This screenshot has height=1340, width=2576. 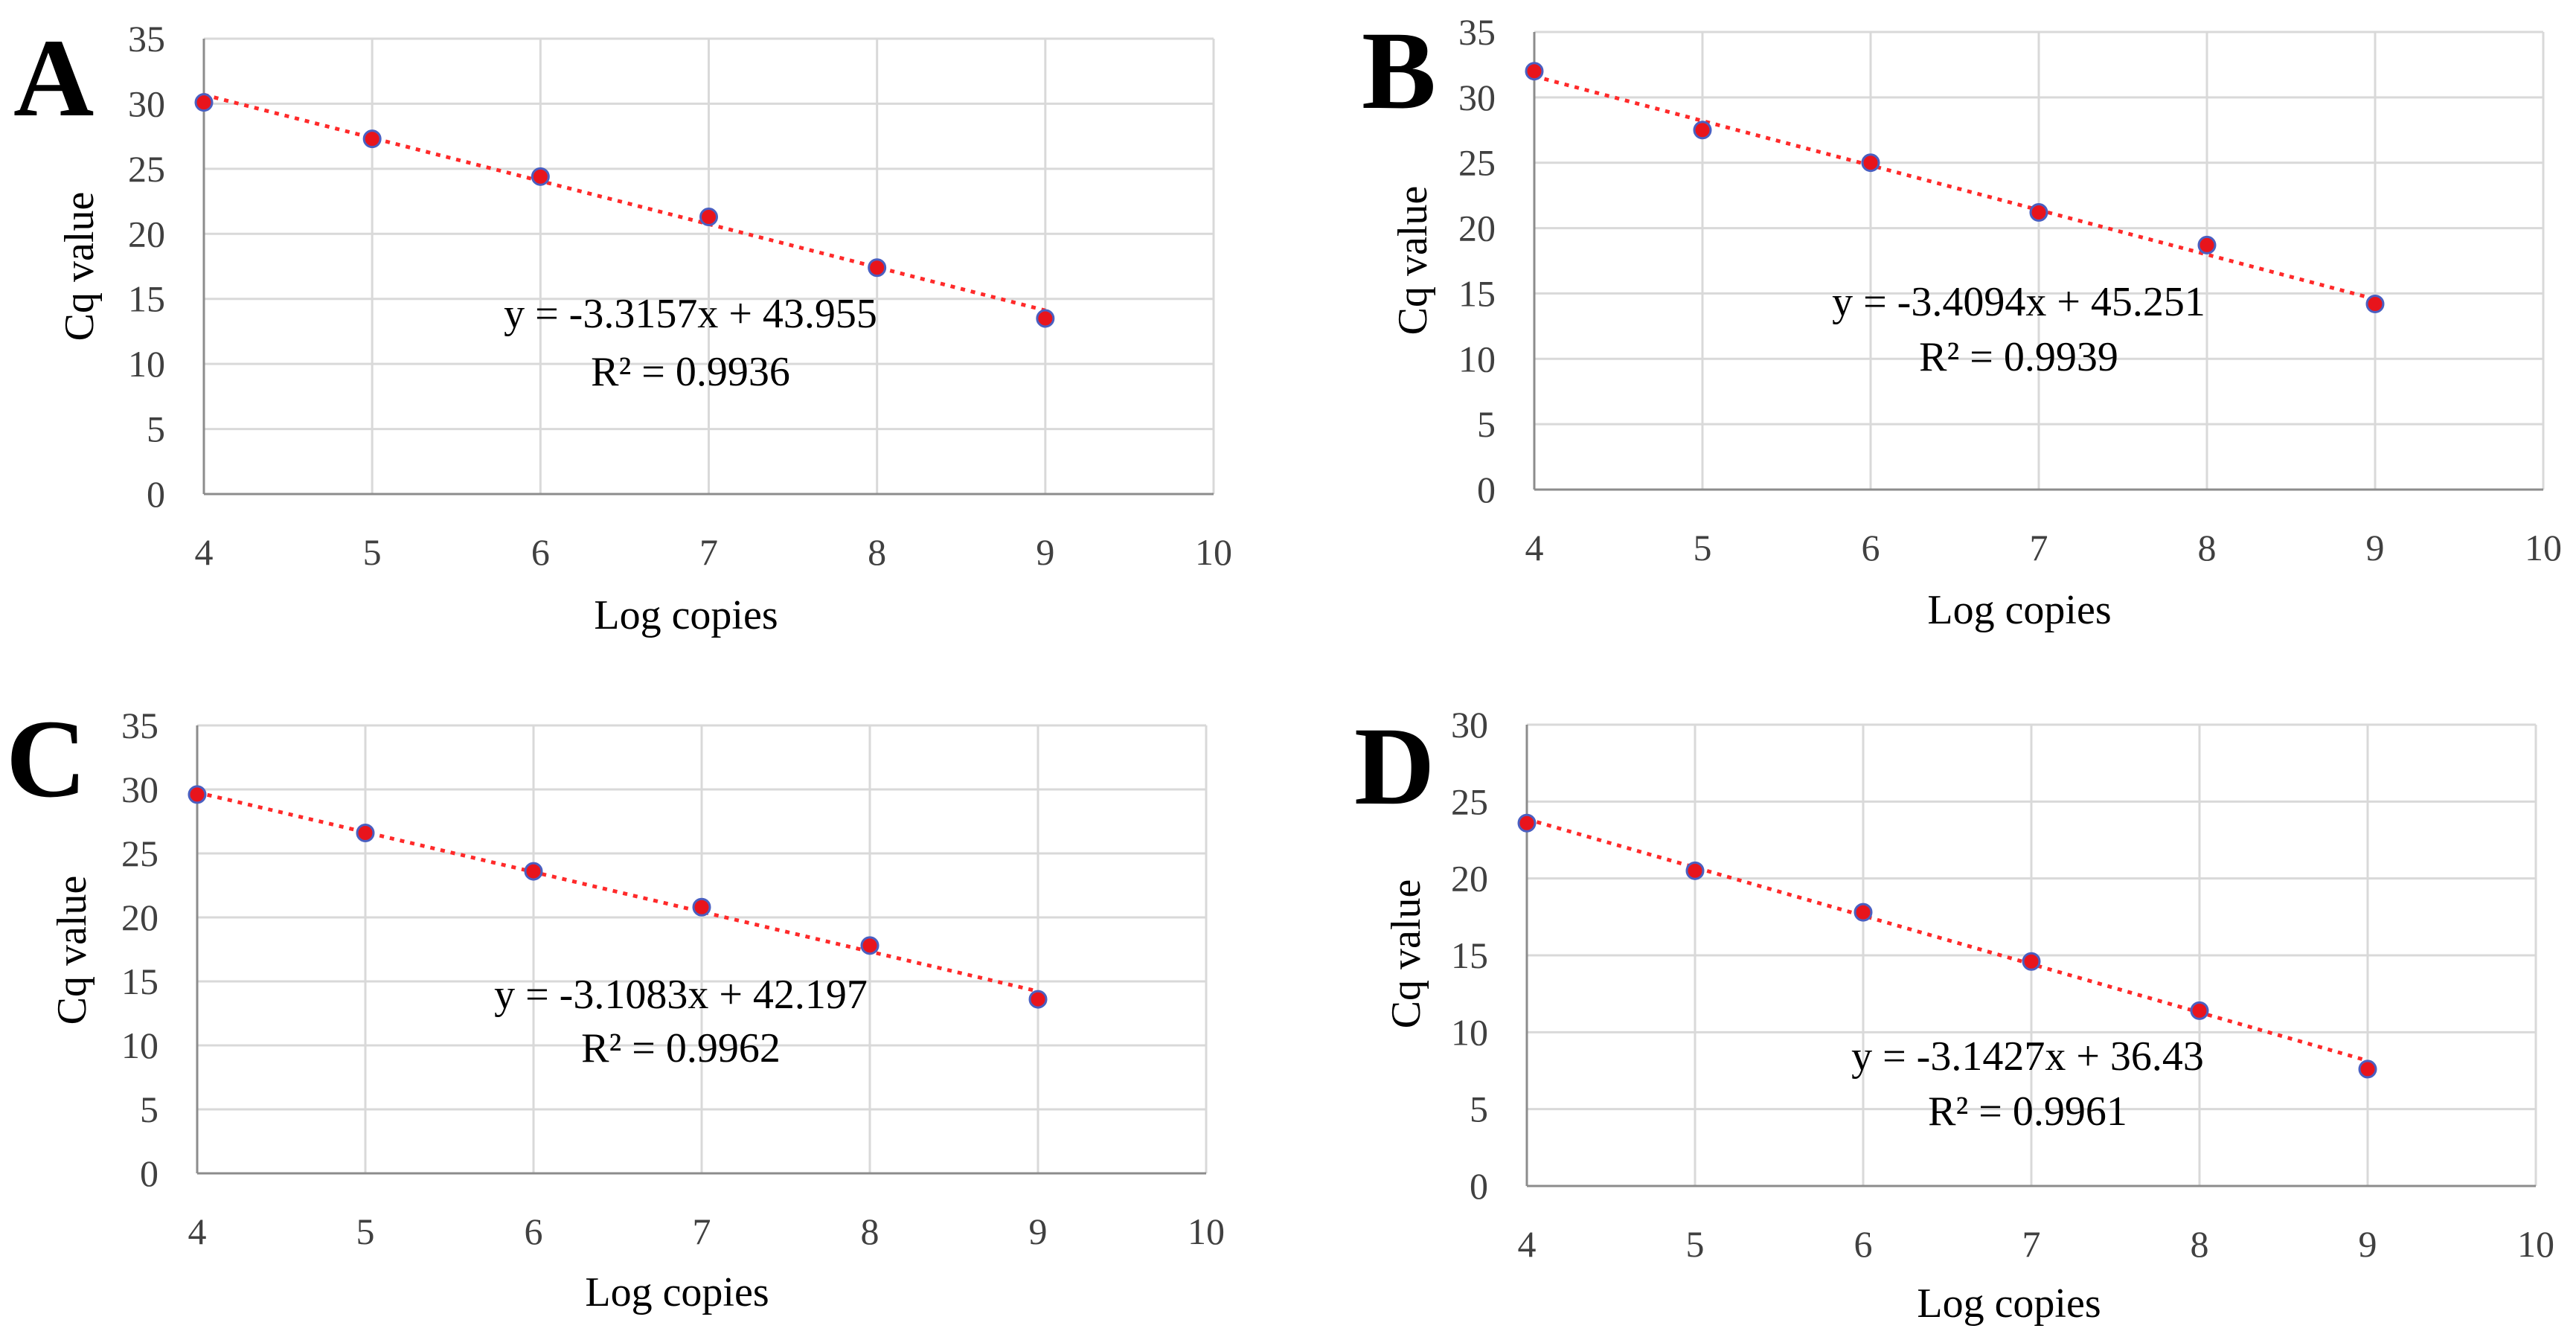 I want to click on trendline-equation: y = -3.1427x + 36.43, so click(x=2028, y=1056).